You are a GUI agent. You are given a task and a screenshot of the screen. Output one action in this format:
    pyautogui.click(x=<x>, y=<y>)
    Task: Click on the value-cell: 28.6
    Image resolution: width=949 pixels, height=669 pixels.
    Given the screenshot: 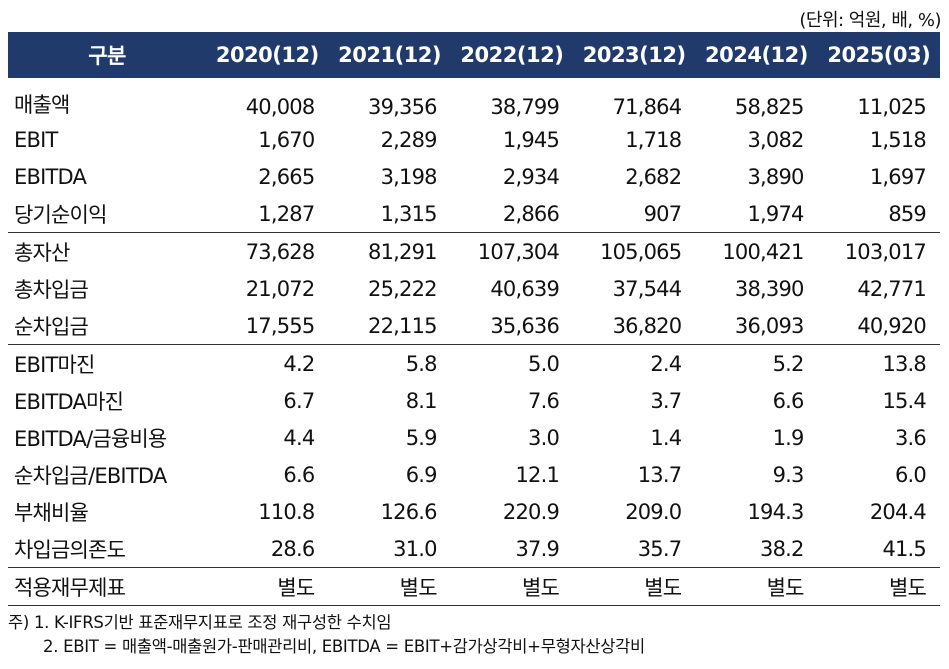 What is the action you would take?
    pyautogui.click(x=292, y=548)
    